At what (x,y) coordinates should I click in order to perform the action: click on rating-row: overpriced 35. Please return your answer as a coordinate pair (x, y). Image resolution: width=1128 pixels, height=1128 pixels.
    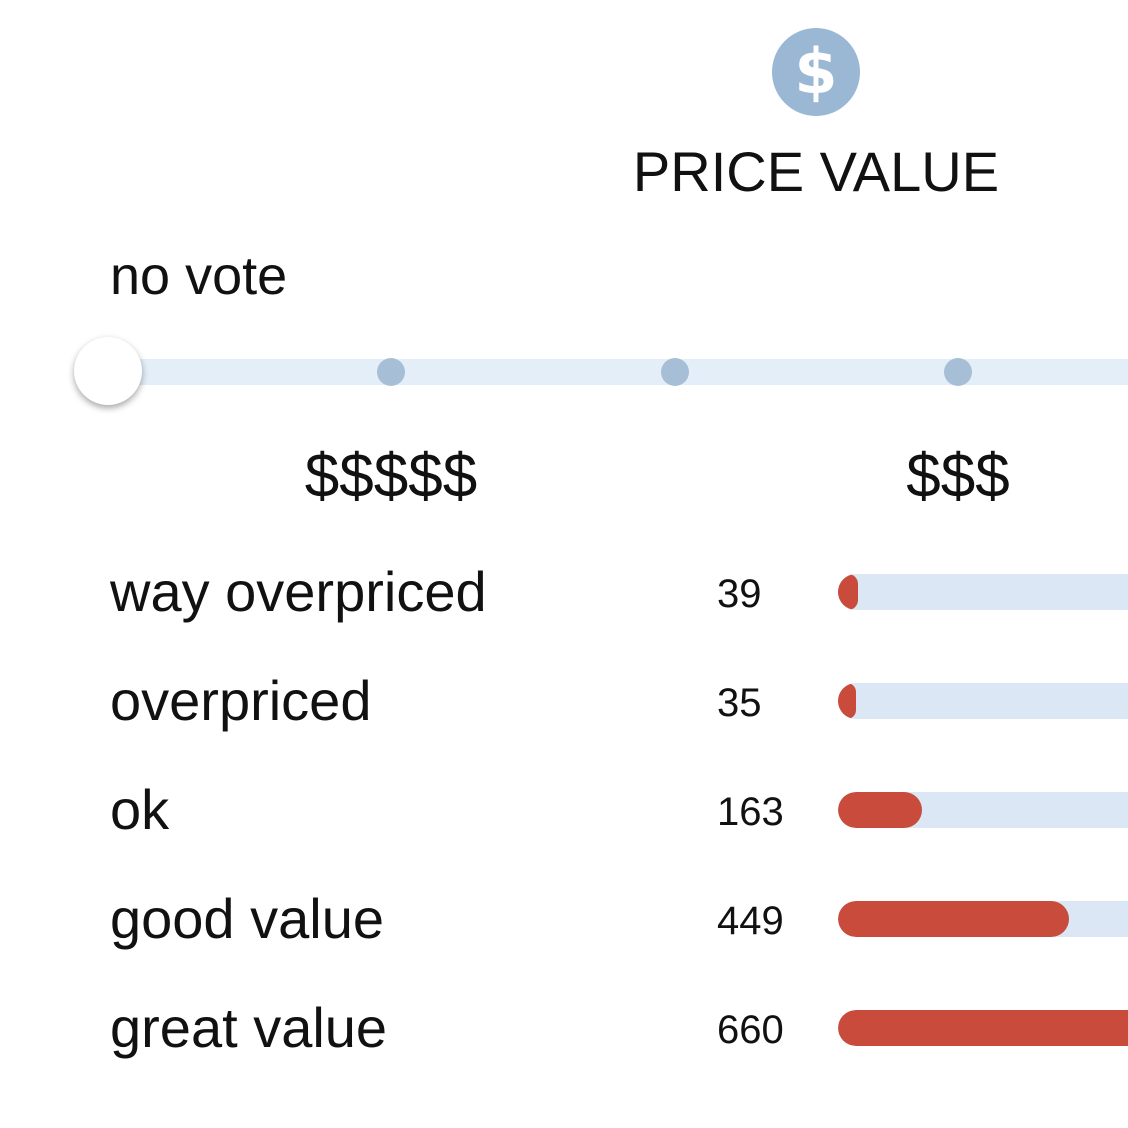
    Looking at the image, I should click on (564, 719).